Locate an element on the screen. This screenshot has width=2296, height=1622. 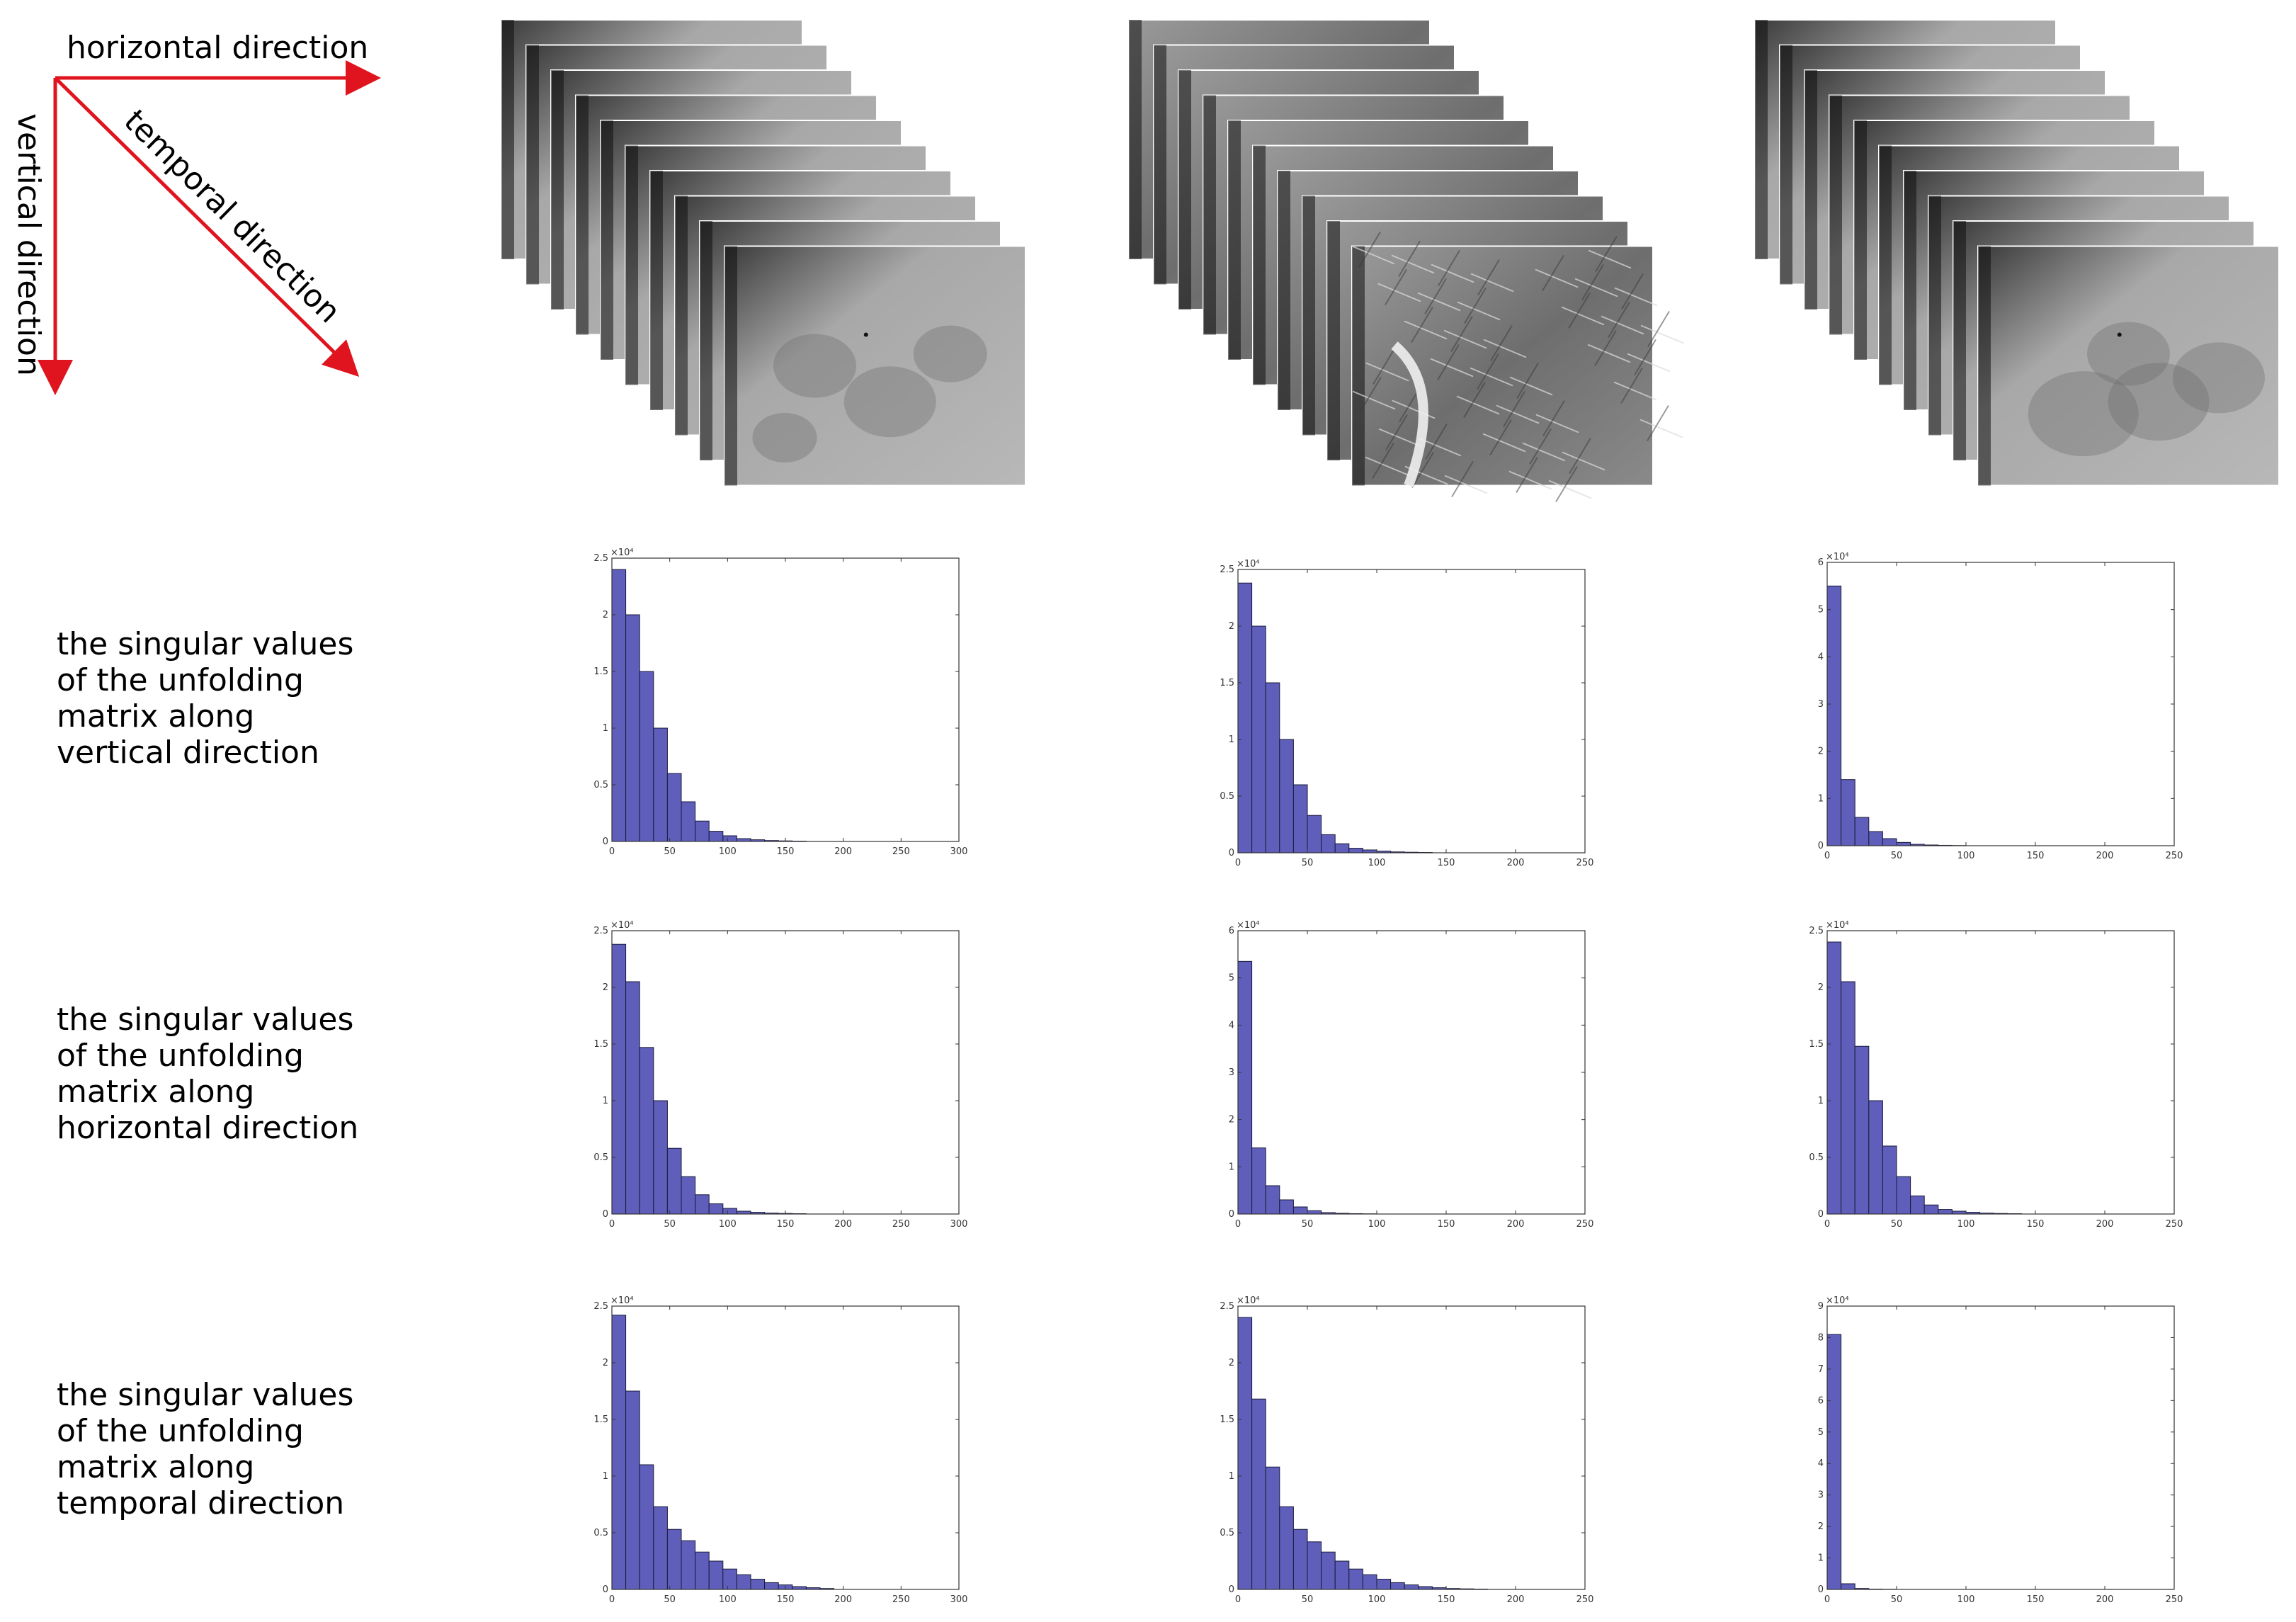
y-tick-label: 4 is located at coordinates (1821, 1464).